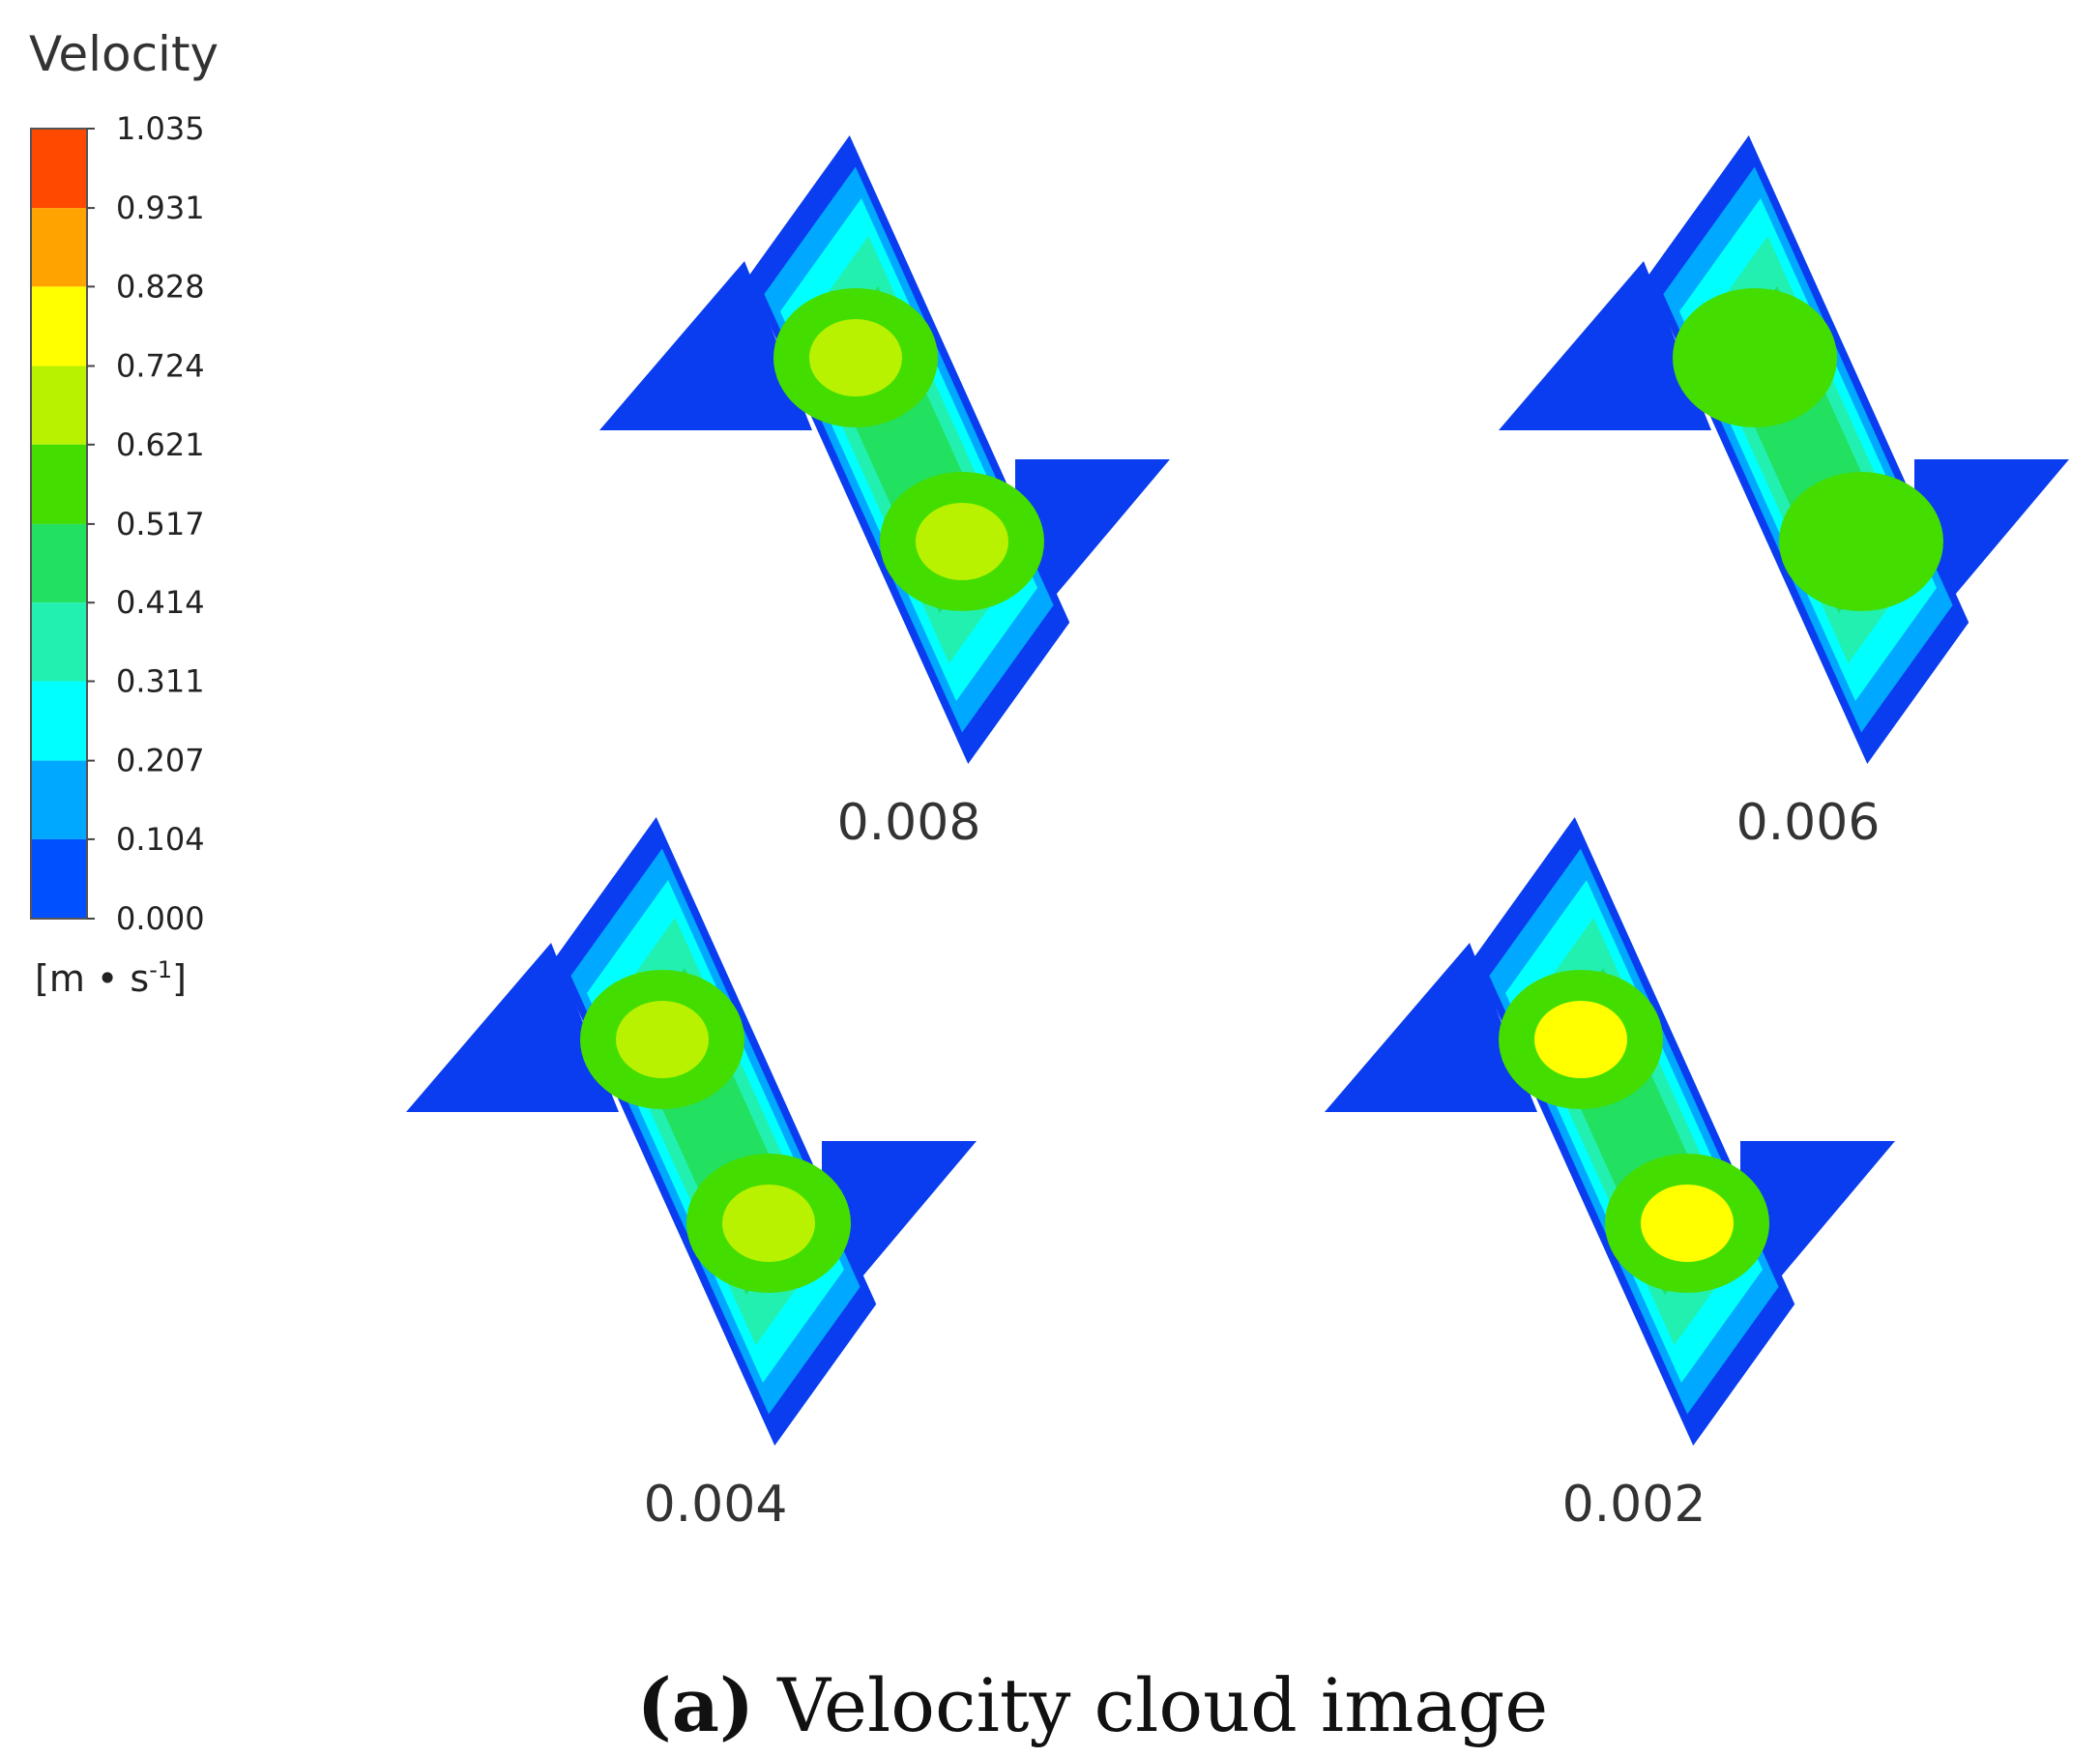 This screenshot has width=2100, height=1757. Describe the element at coordinates (160, 761) in the screenshot. I see `colorbar-tick-label: 0.207` at that location.